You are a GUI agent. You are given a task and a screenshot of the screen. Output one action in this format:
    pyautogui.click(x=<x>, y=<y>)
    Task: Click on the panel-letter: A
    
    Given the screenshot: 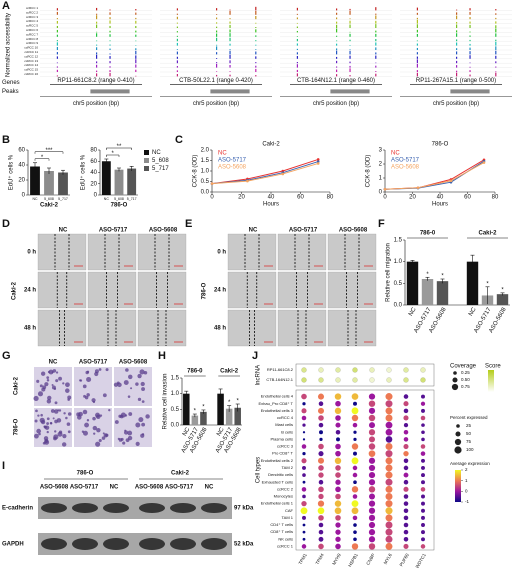 What is the action you would take?
    pyautogui.click(x=6, y=6)
    